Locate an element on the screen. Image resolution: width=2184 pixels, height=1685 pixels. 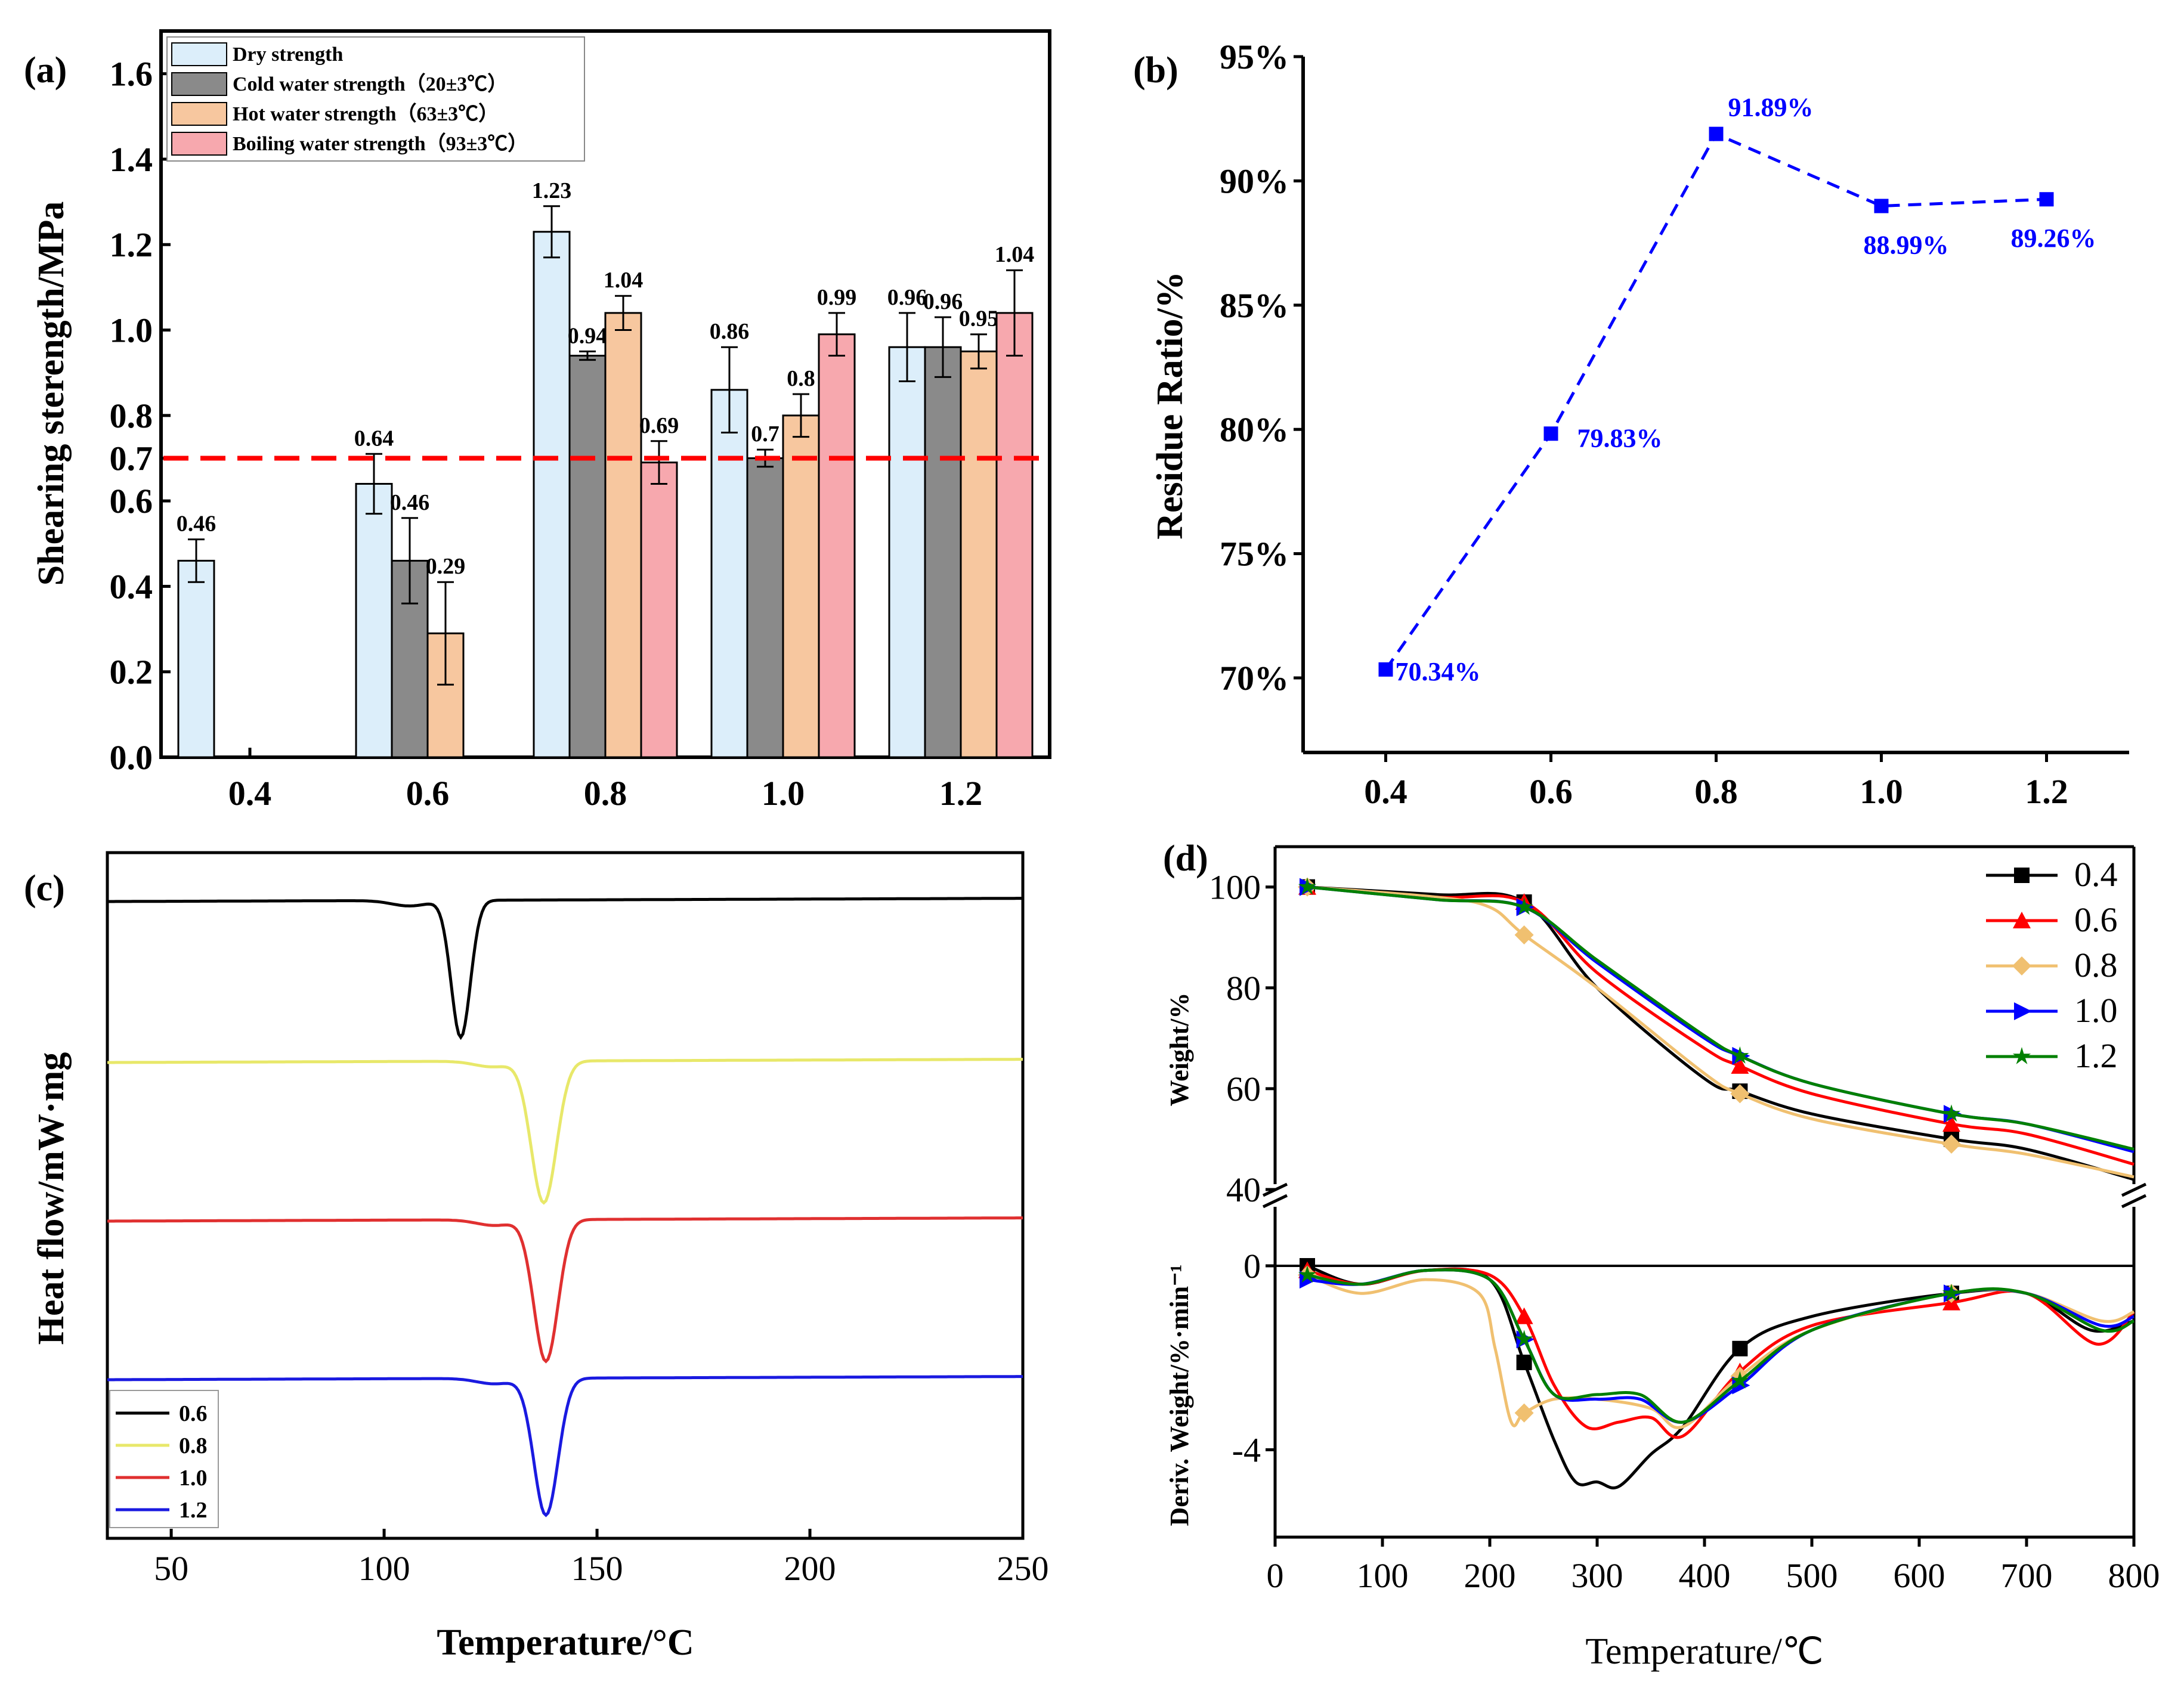
y-tick-label: 0.4 is located at coordinates (131, 587).